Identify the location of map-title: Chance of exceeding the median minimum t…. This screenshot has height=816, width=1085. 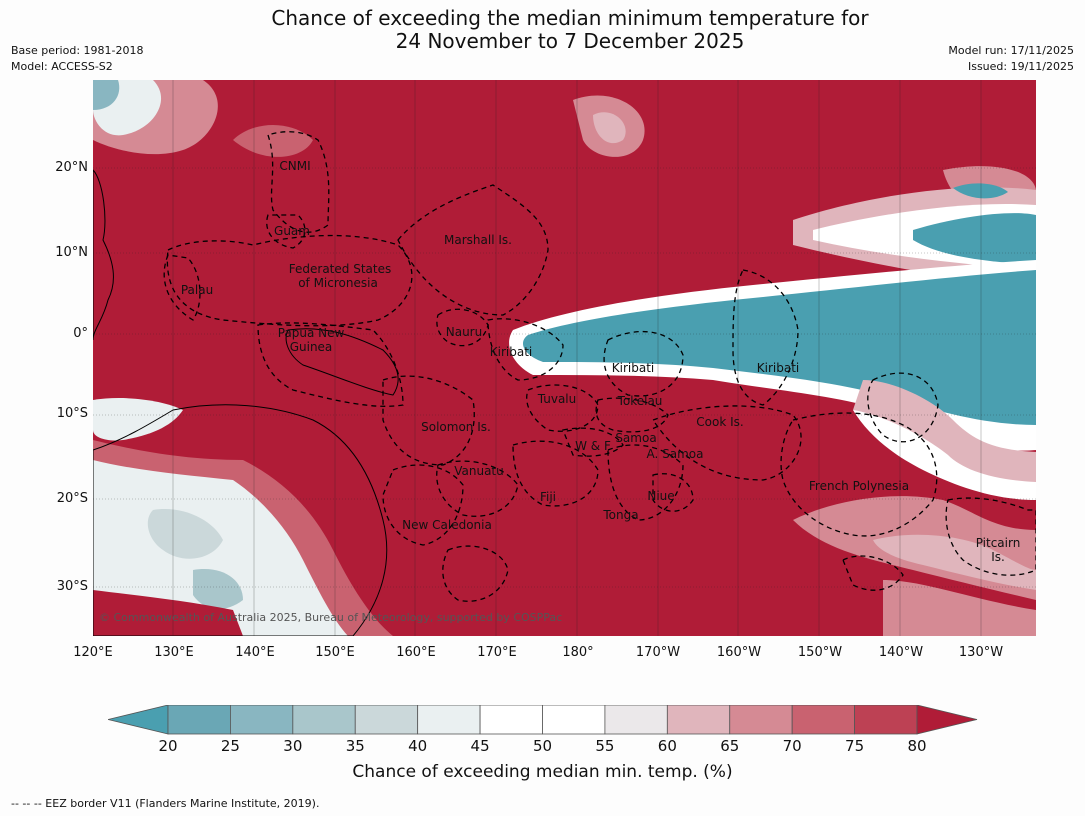
(542, 30).